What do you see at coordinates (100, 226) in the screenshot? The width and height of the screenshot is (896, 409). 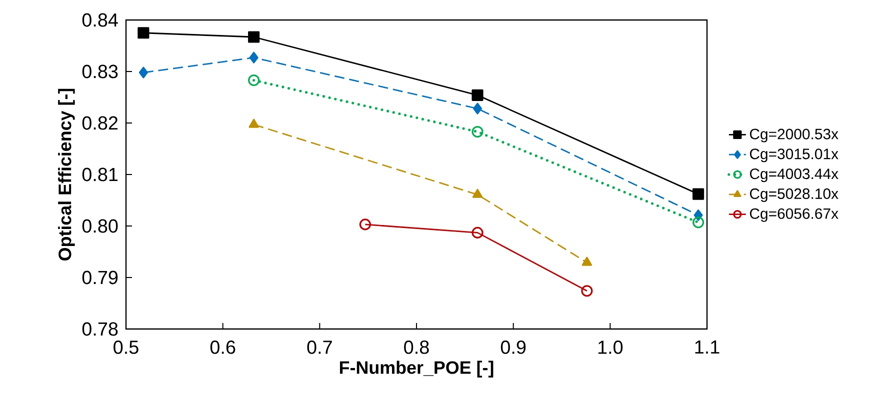 I see `y-tick-label: 0.80` at bounding box center [100, 226].